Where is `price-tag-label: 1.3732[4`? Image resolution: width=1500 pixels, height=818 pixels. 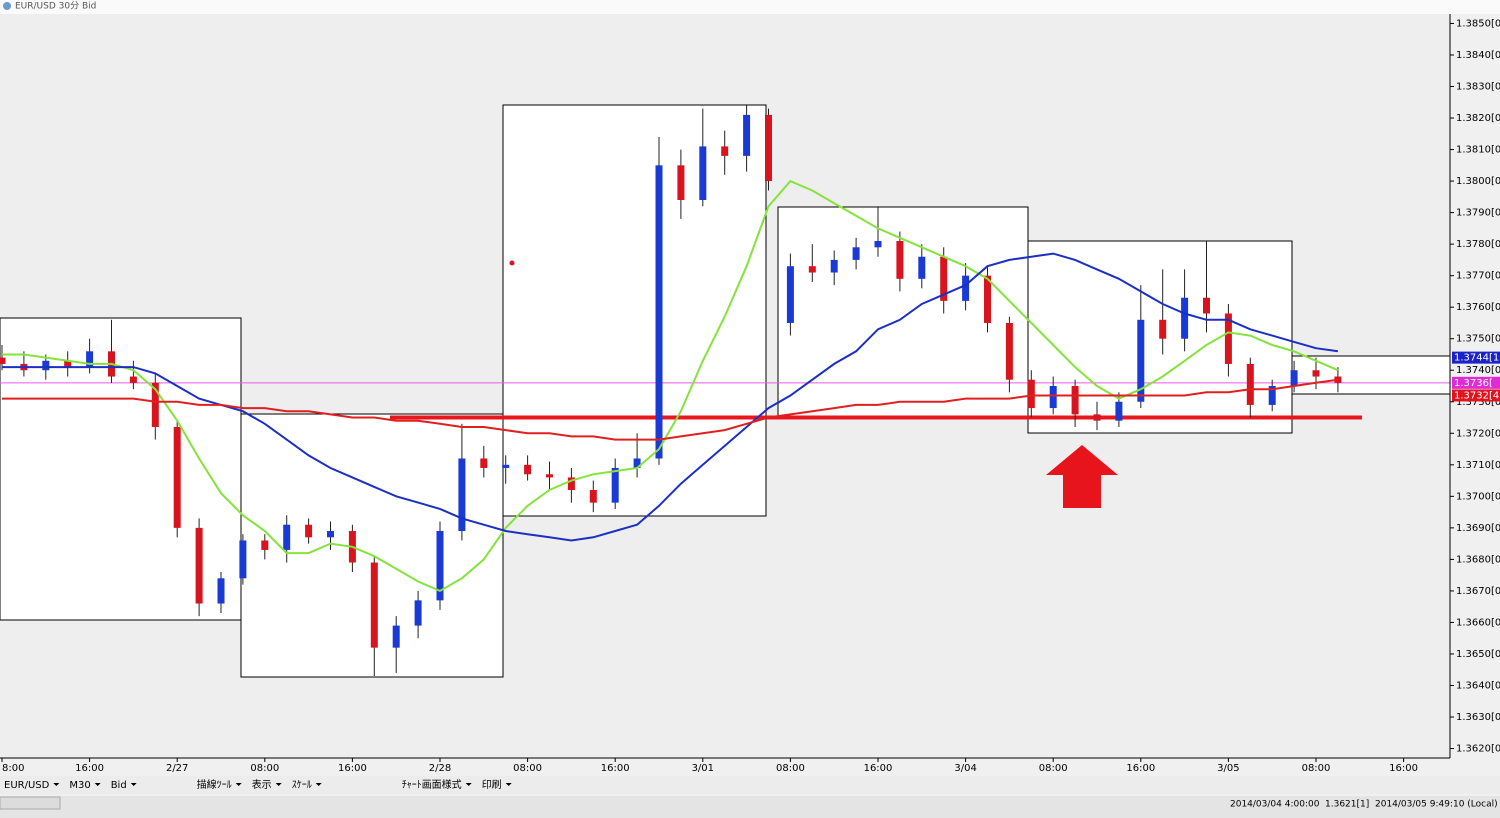
price-tag-label: 1.3732[4 is located at coordinates (1476, 395).